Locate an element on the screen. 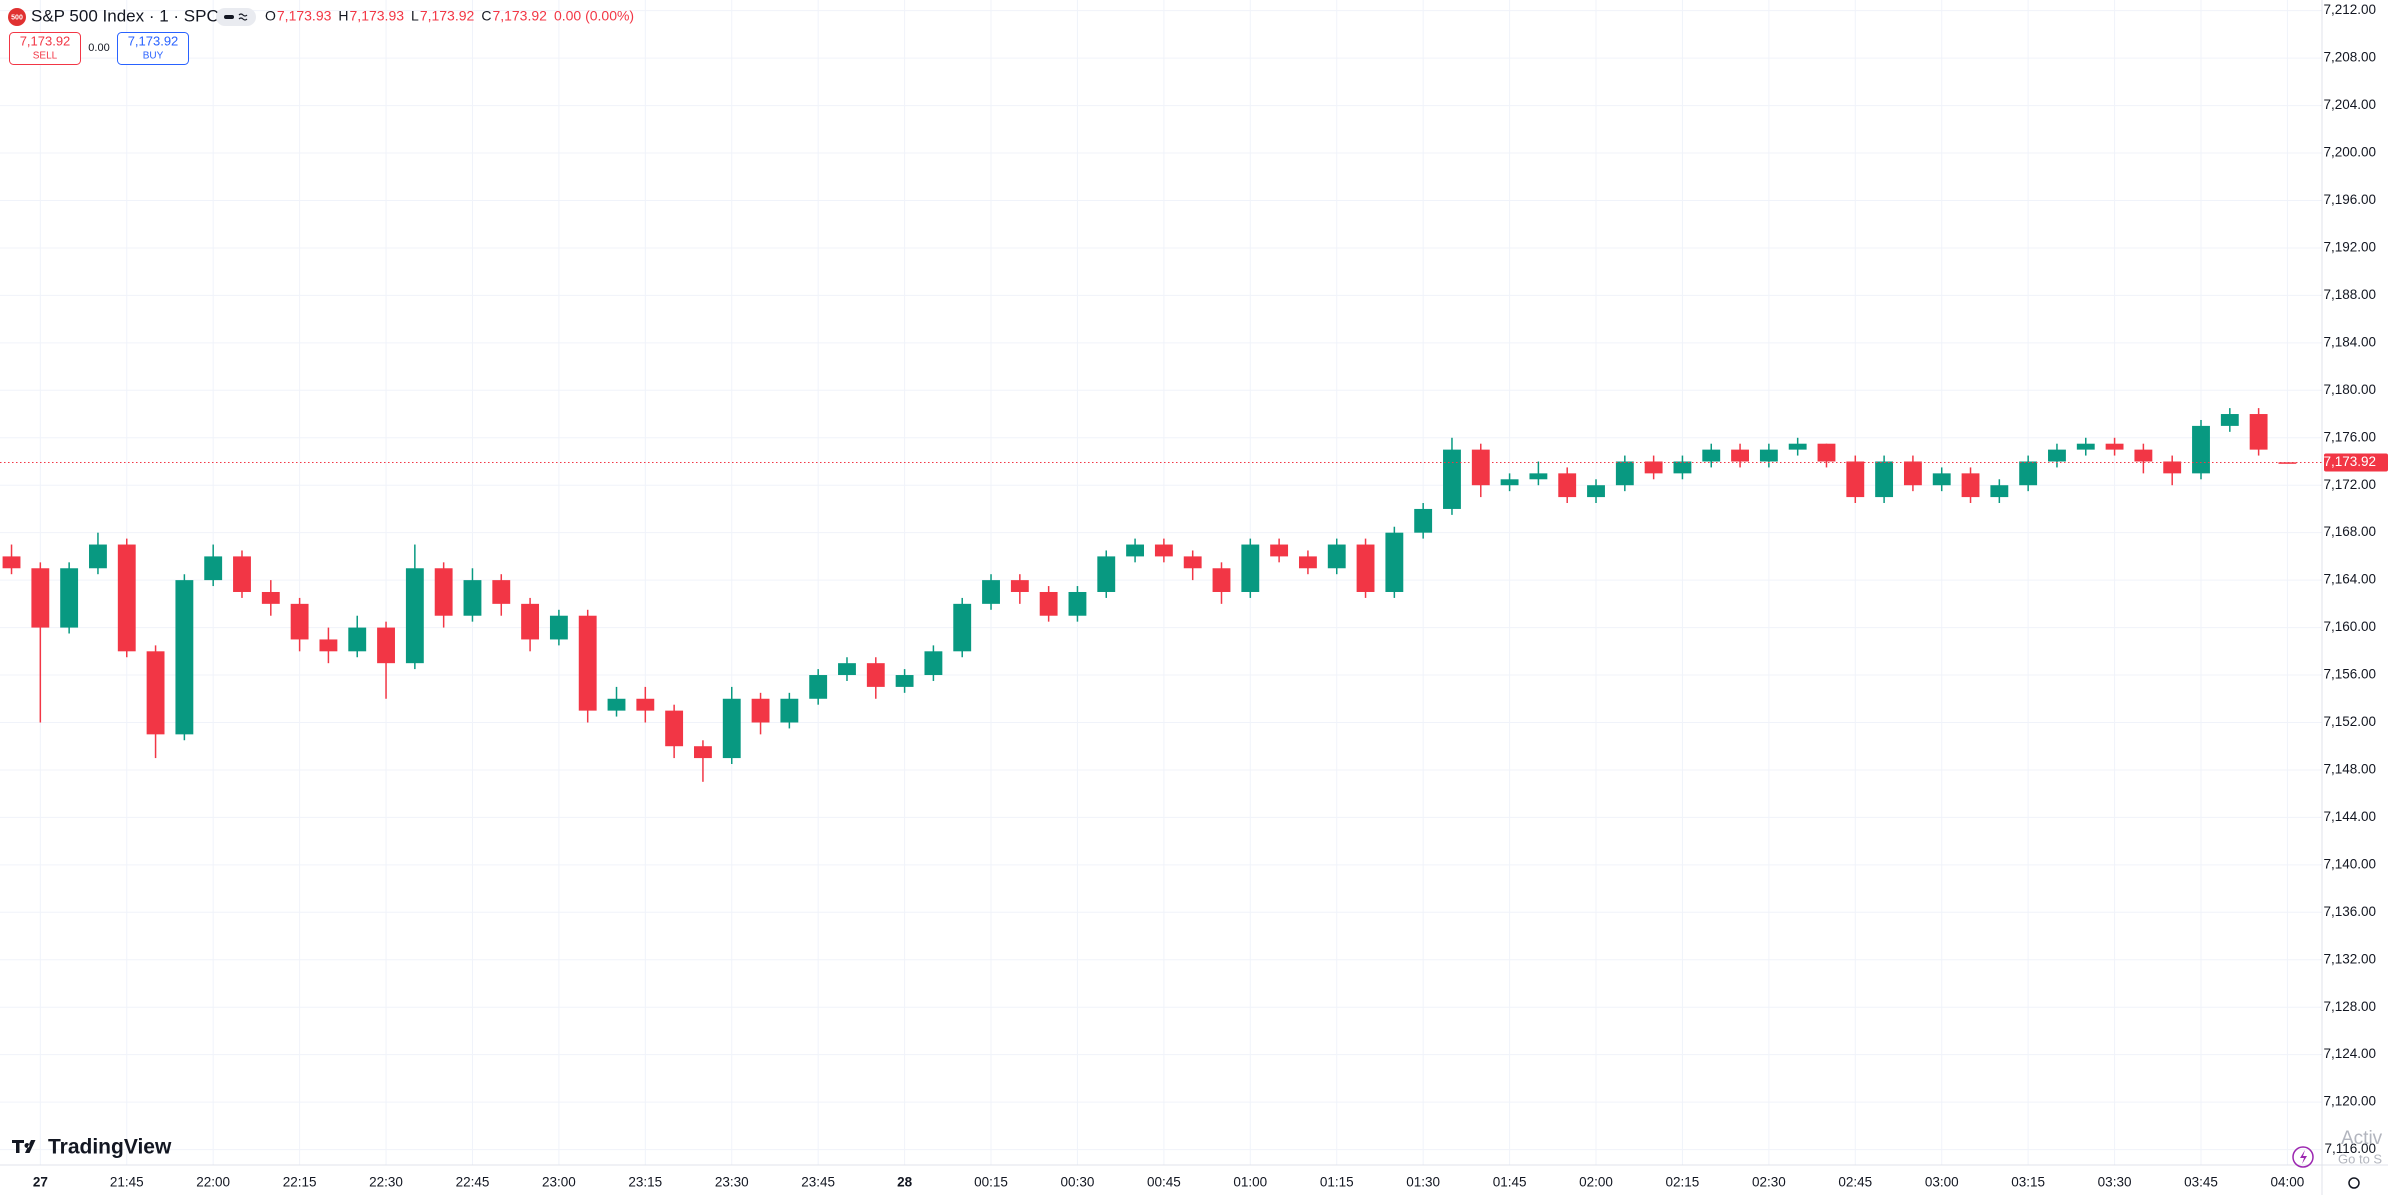 The width and height of the screenshot is (2388, 1195). buy-button is located at coordinates (153, 48).